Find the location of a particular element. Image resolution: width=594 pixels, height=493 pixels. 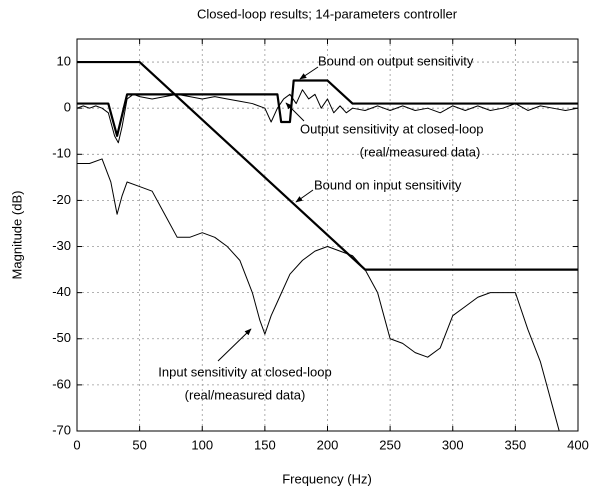

y-tick-label: -70 is located at coordinates (61, 429).